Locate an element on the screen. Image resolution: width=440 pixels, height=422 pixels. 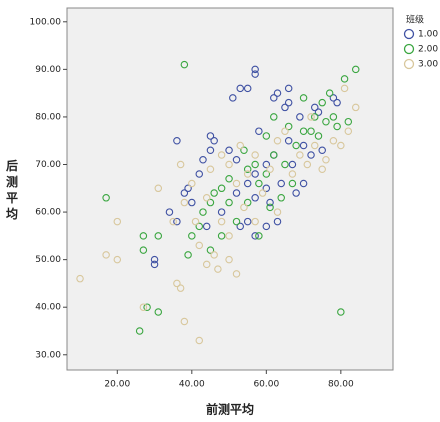
y-tick-label: 100.00 is located at coordinates (46, 22).